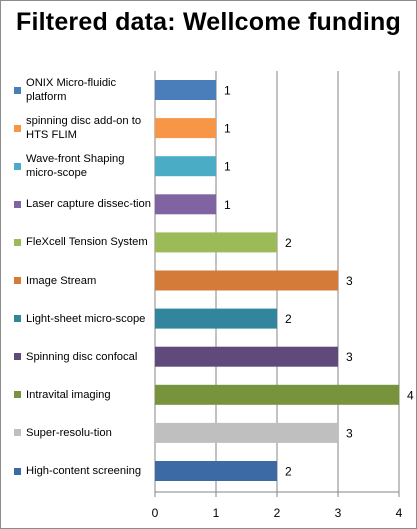 The height and width of the screenshot is (529, 417). I want to click on x-tick-label: 3, so click(338, 513).